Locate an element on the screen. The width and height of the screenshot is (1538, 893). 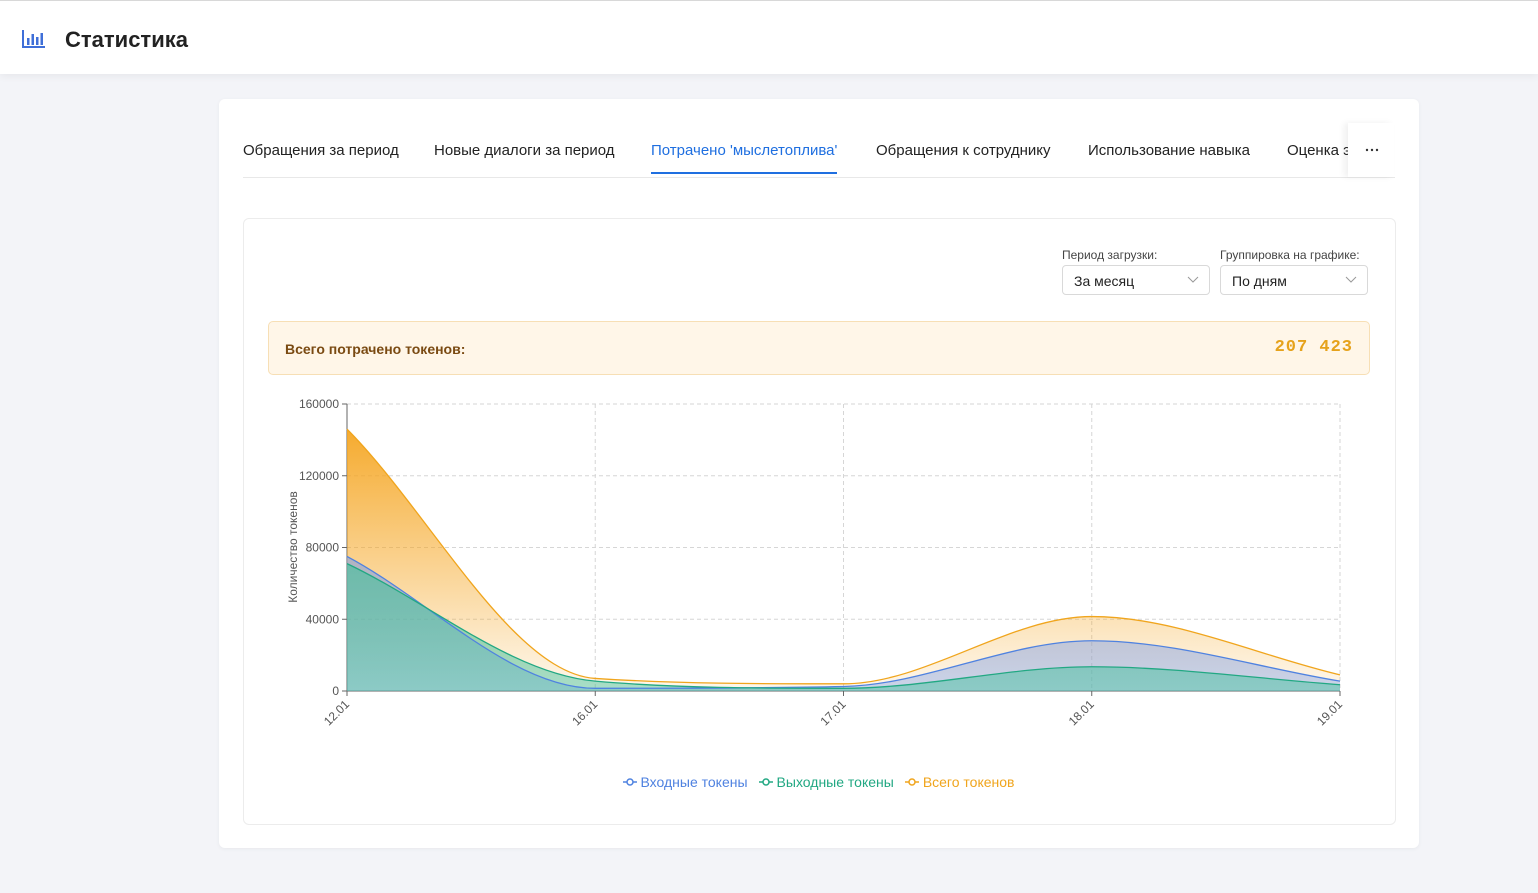
summary-label: Всего потрачено токенов: is located at coordinates (375, 349).